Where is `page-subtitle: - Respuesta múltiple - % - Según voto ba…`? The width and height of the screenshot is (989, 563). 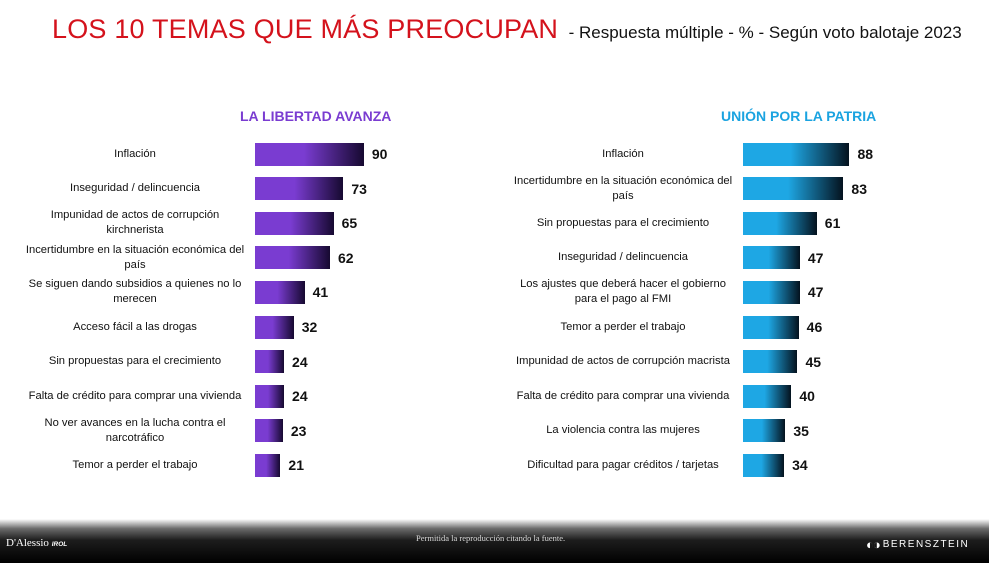 page-subtitle: - Respuesta múltiple - % - Según voto ba… is located at coordinates (765, 32).